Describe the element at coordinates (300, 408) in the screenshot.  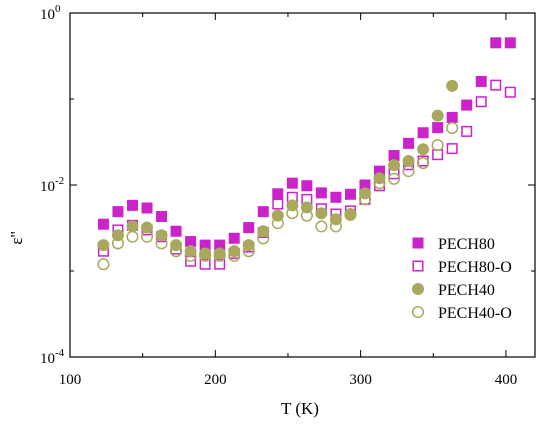
I see `x-axis-title: T (K)` at that location.